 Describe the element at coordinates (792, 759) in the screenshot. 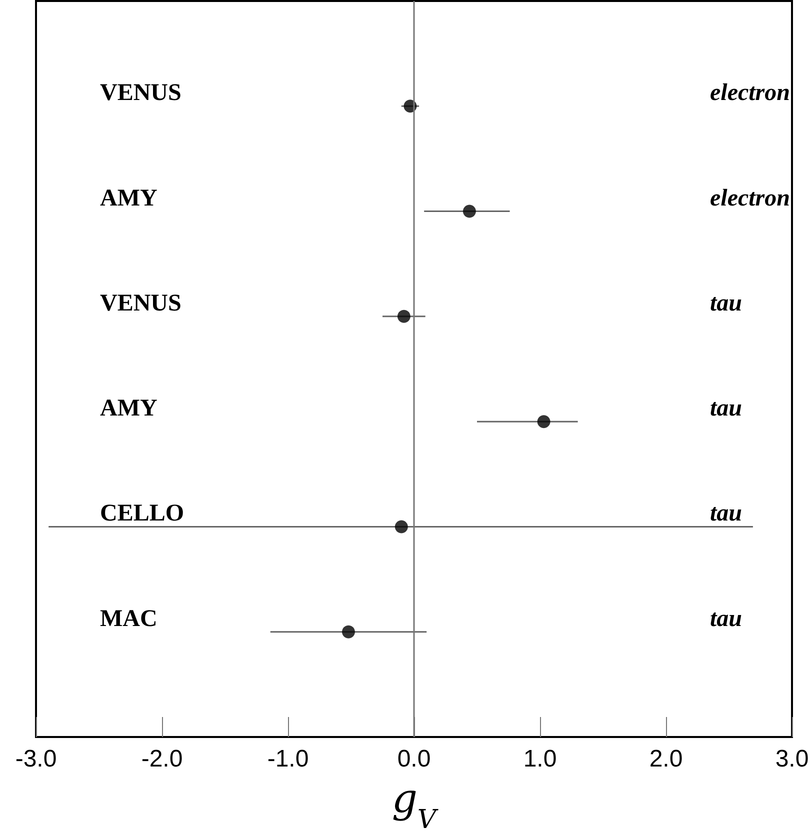

I see `x-tick-label: 3.0` at that location.